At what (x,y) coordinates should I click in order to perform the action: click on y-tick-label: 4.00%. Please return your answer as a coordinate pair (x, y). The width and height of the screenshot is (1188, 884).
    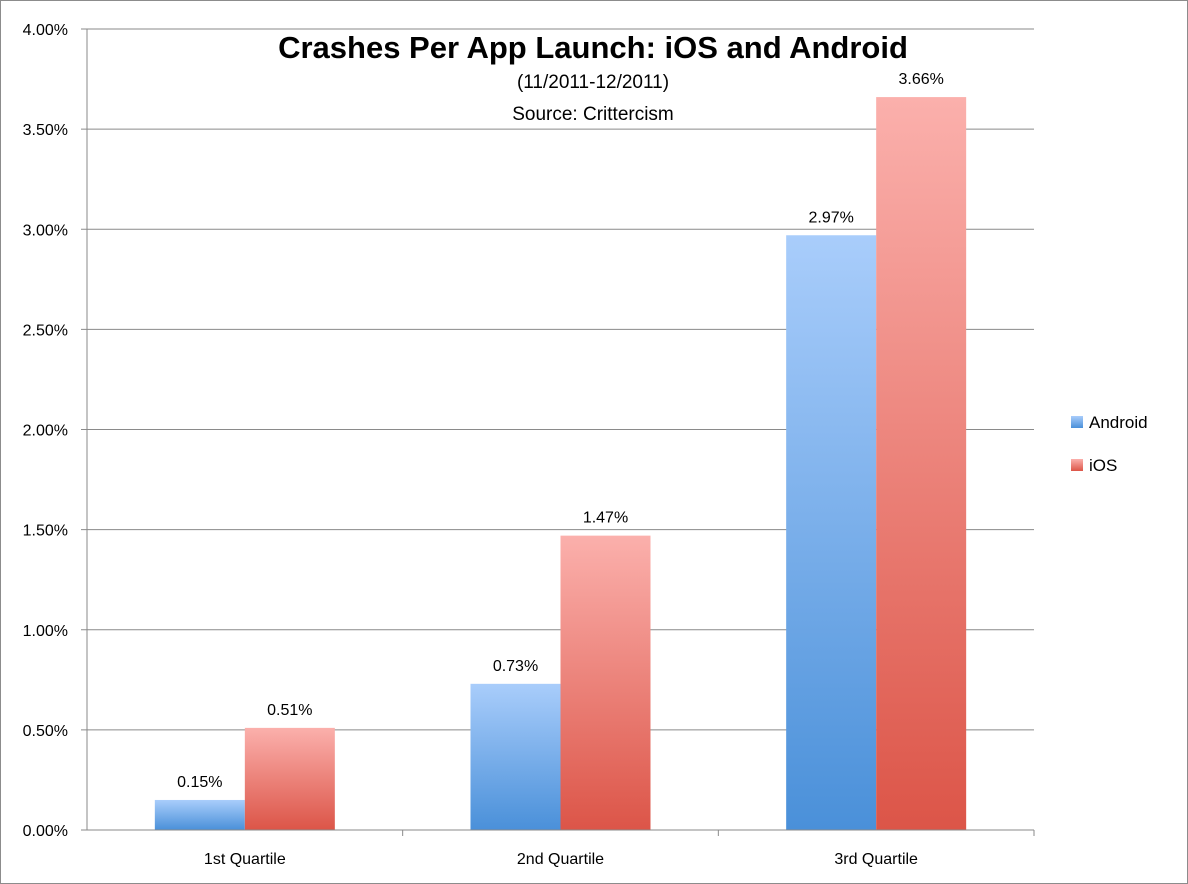
    Looking at the image, I should click on (45, 30).